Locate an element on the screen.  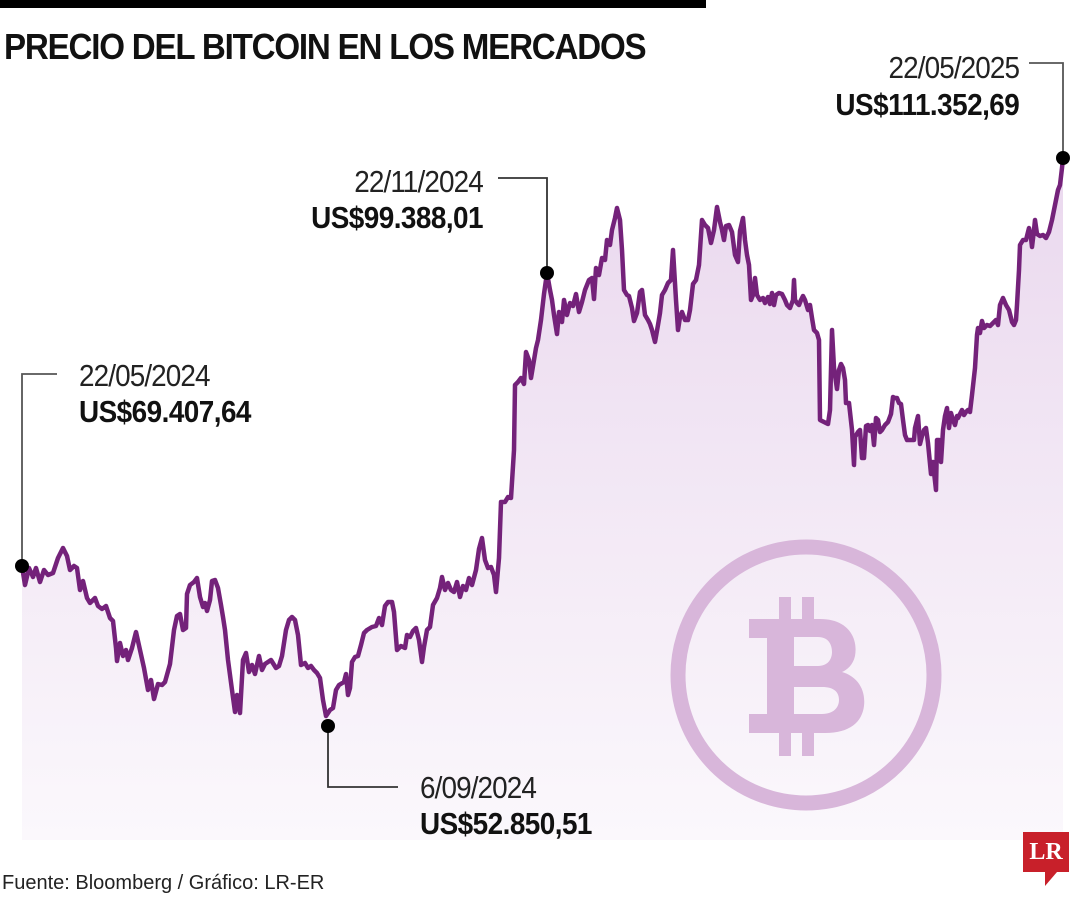
leader-line-nov is located at coordinates (523, 225).